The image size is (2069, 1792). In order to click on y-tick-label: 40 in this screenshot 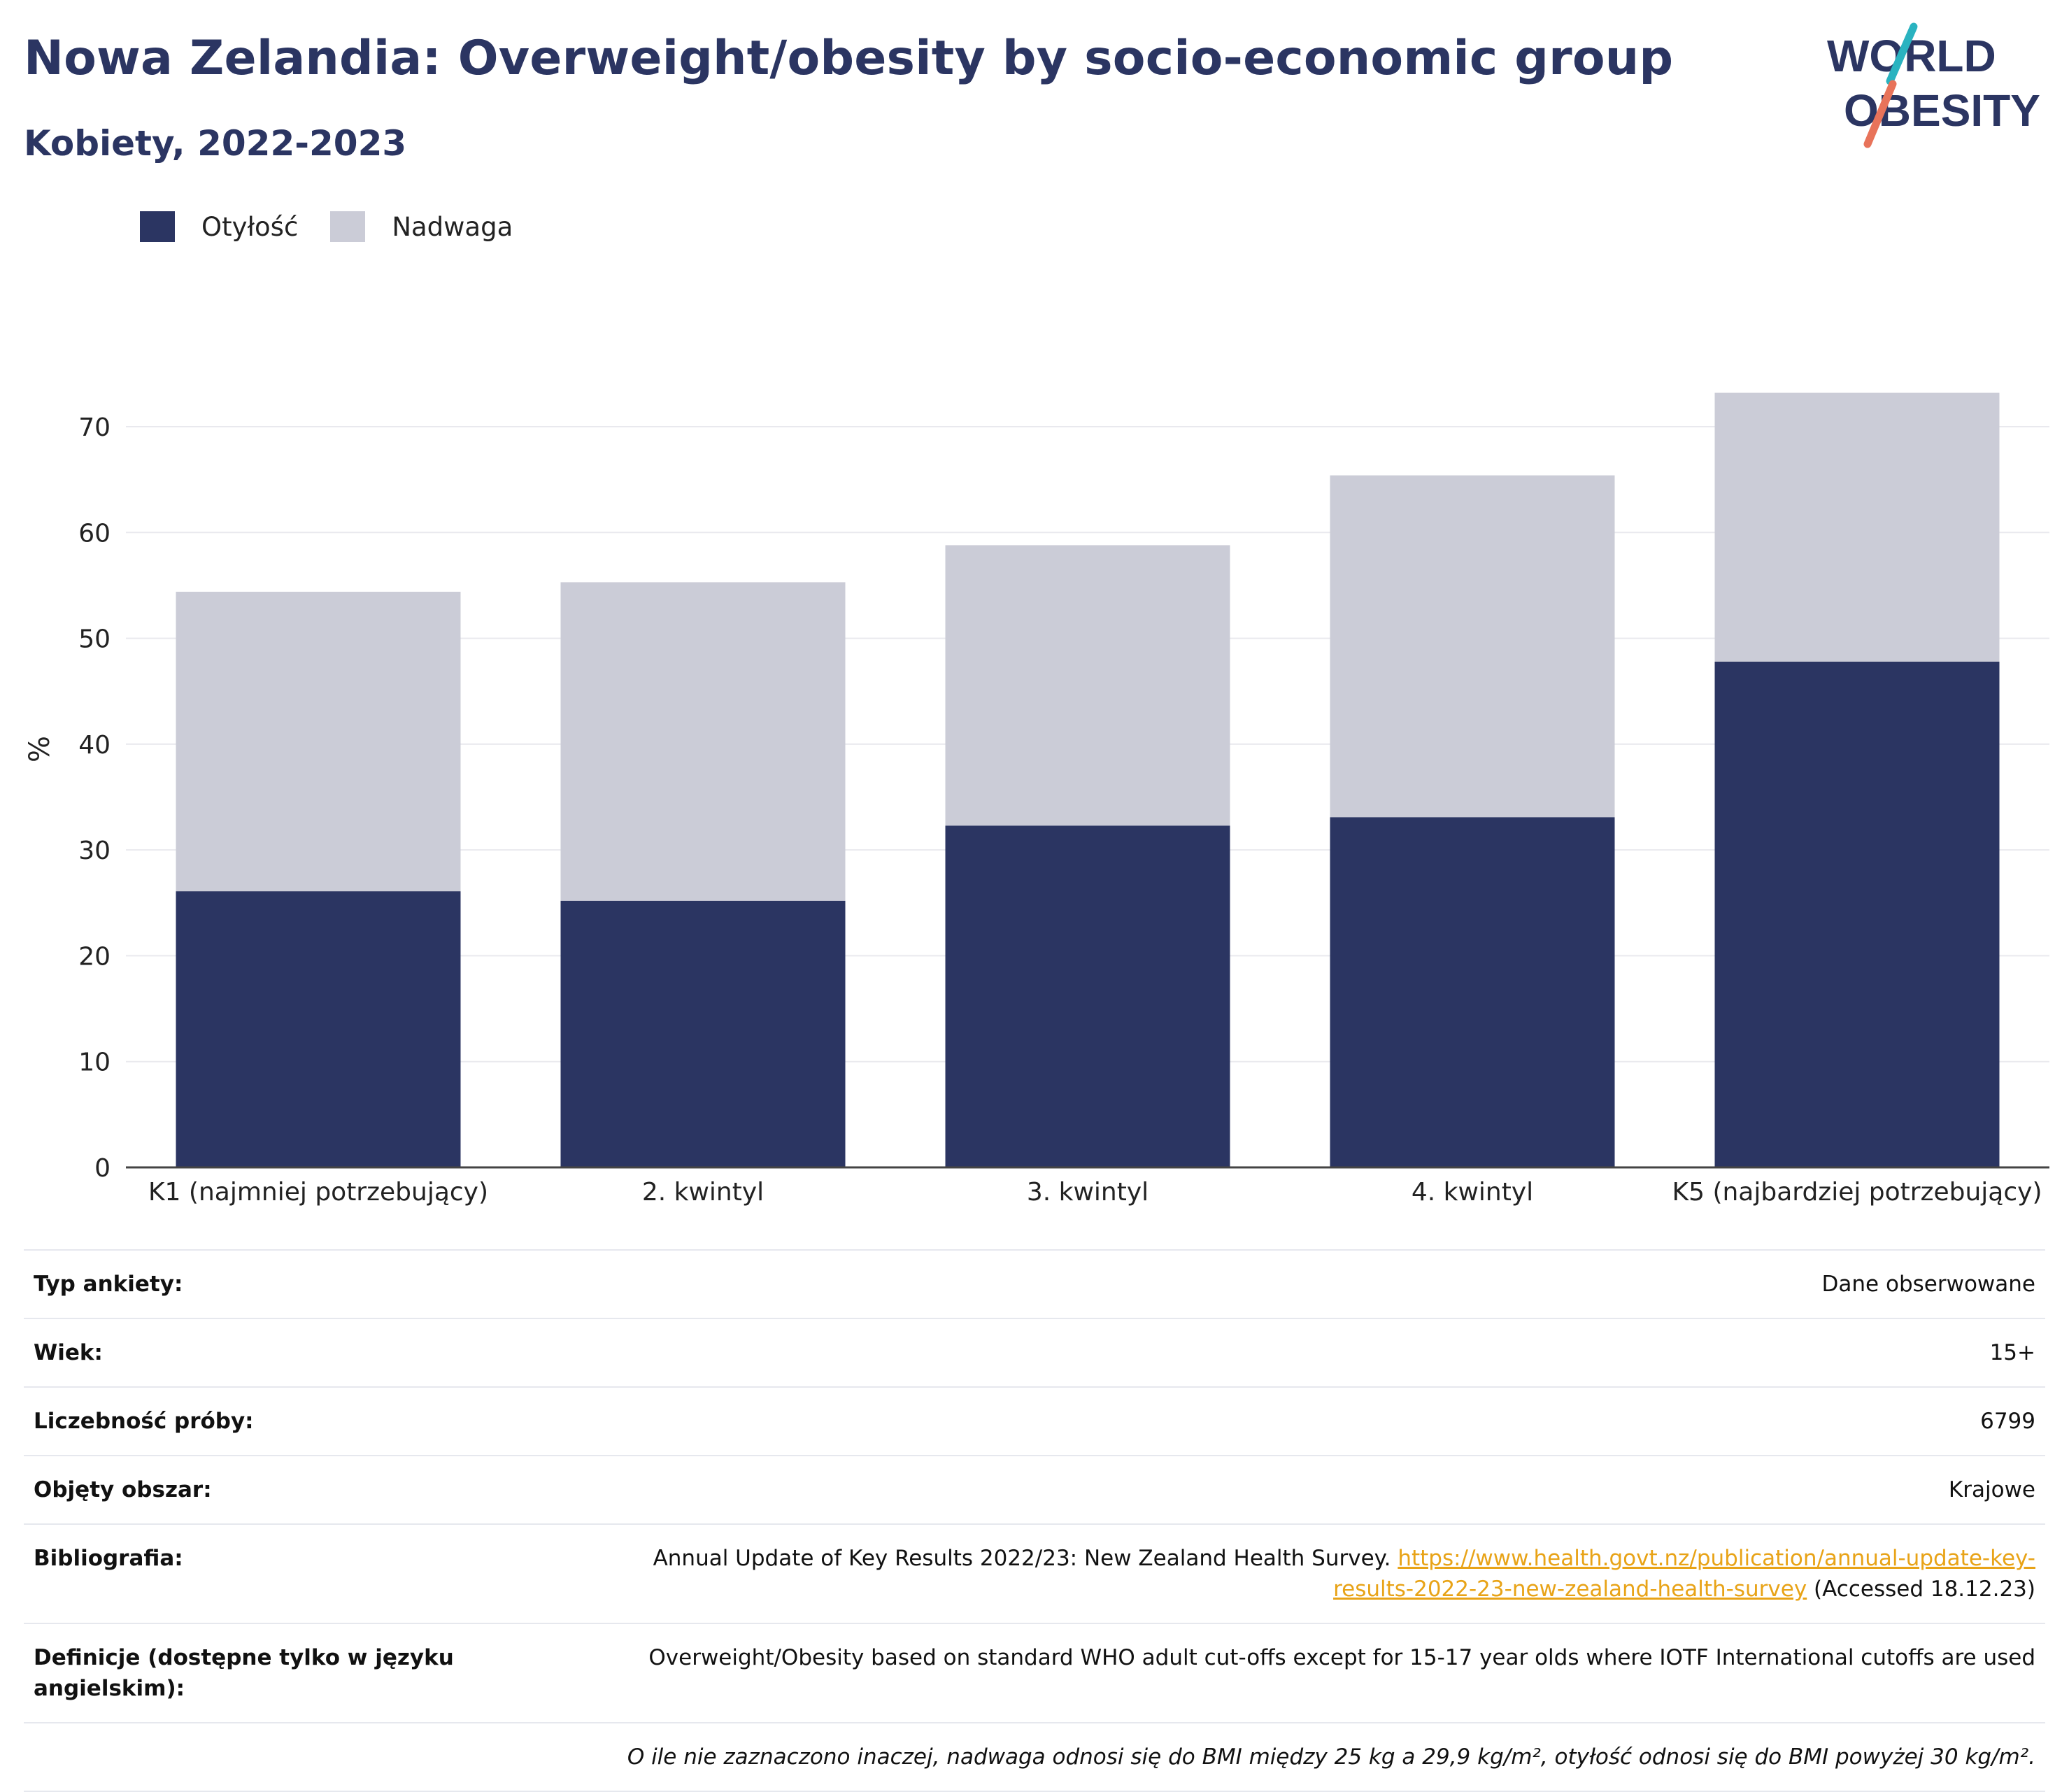, I will do `click(94, 745)`.